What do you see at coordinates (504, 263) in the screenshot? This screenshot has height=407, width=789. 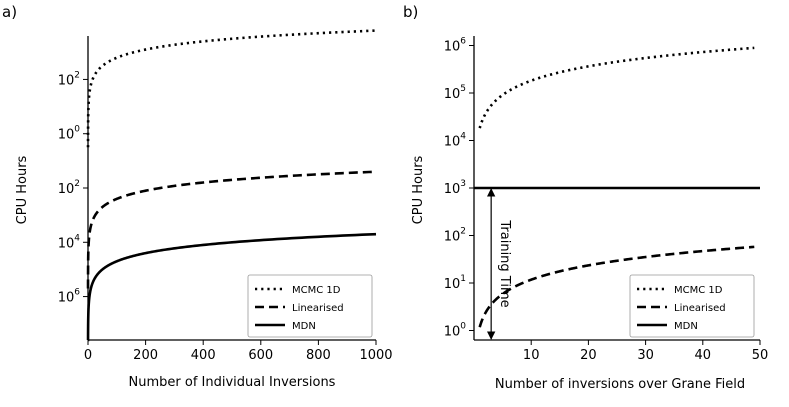 I see `training-time-label: Training Time` at bounding box center [504, 263].